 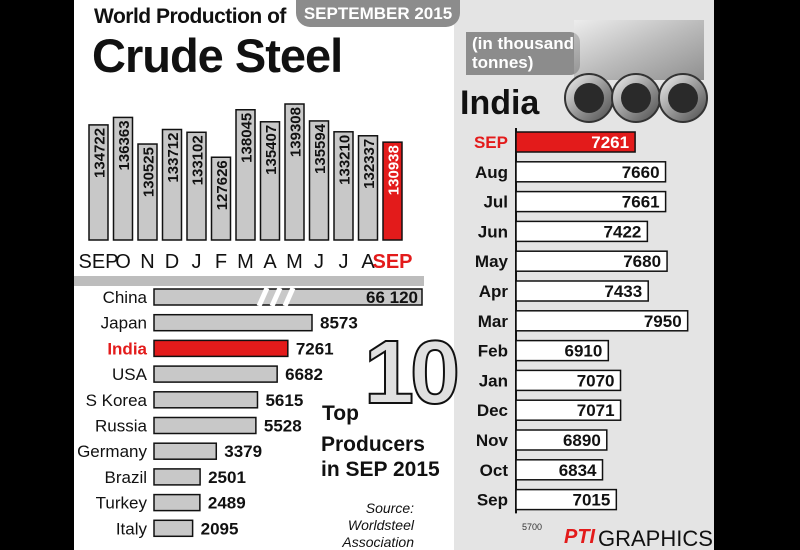 I want to click on title-line-1: World Production of, so click(x=190, y=16).